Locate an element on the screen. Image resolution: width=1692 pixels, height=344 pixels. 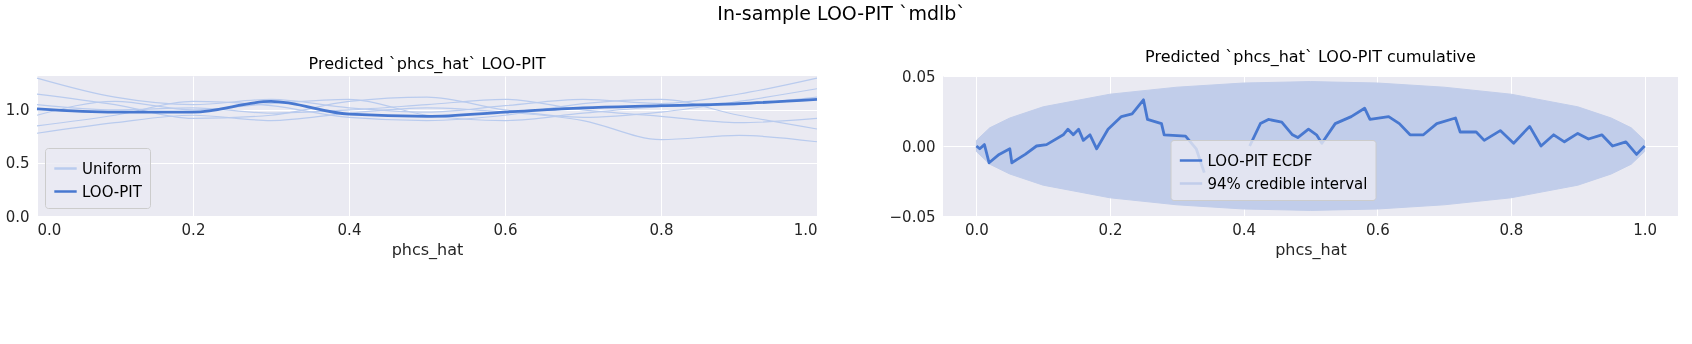
legend-label: 94% credible interval is located at coordinates (1287, 183).